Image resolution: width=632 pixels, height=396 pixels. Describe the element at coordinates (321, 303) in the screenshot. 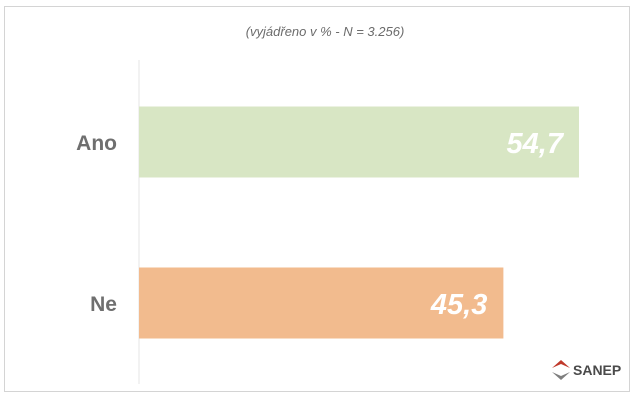

I see `bar-ne` at that location.